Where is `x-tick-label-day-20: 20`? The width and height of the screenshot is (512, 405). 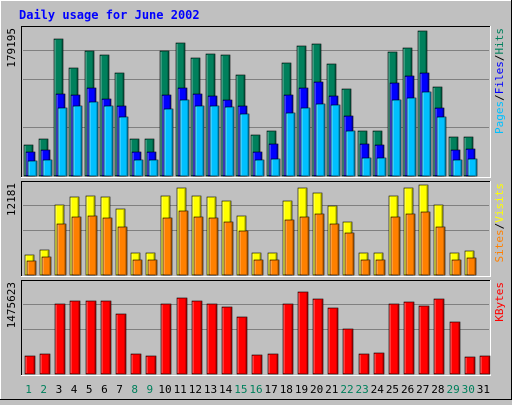
x-tick-label-day-20: 20 is located at coordinates (316, 389).